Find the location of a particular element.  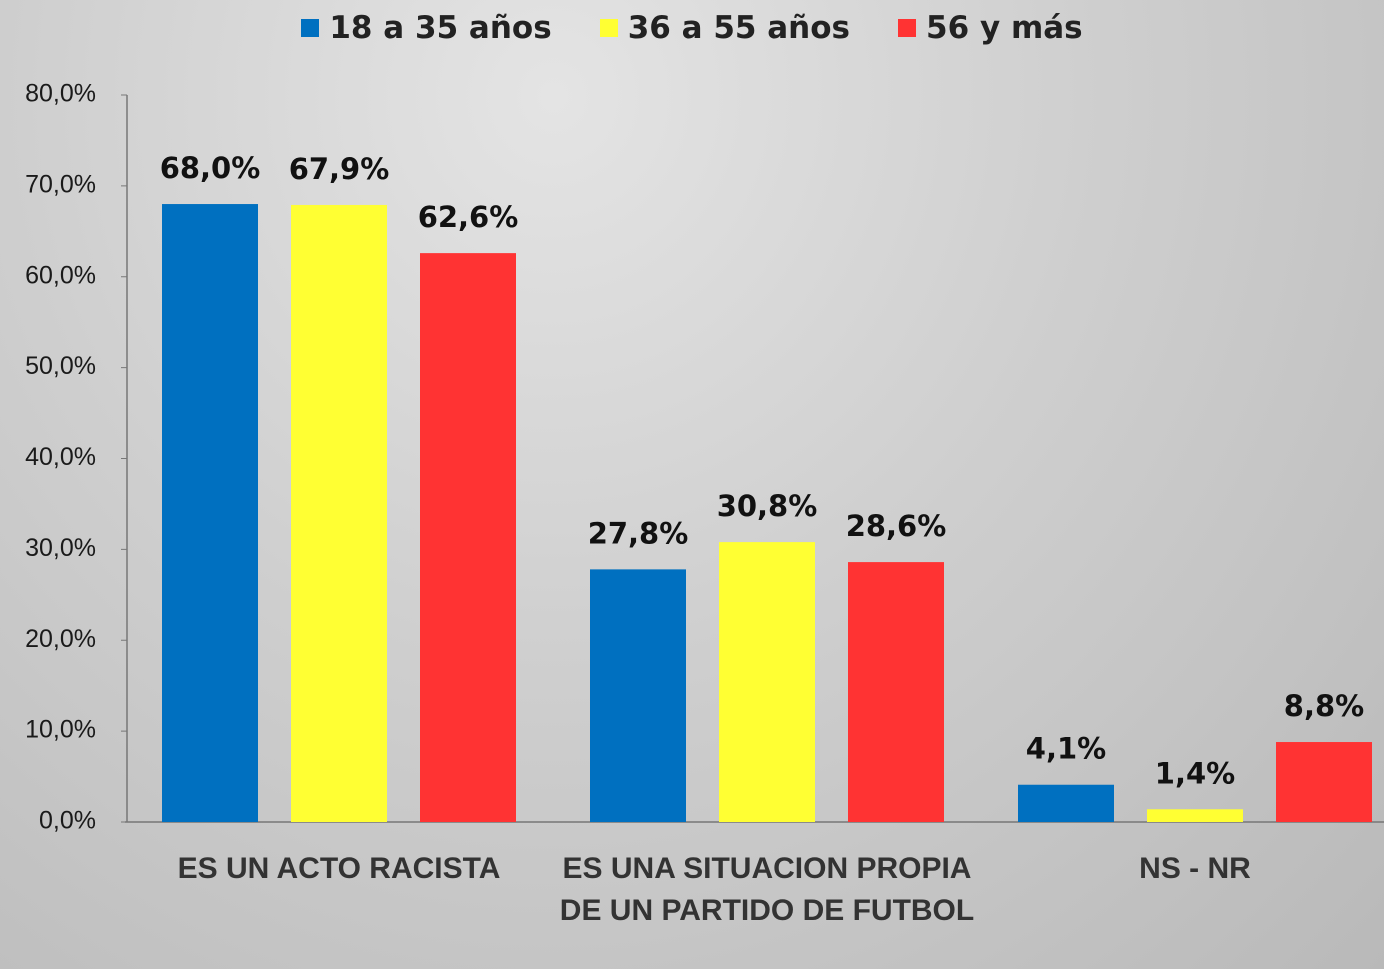

y-tick-label: 70,0% is located at coordinates (60, 184).